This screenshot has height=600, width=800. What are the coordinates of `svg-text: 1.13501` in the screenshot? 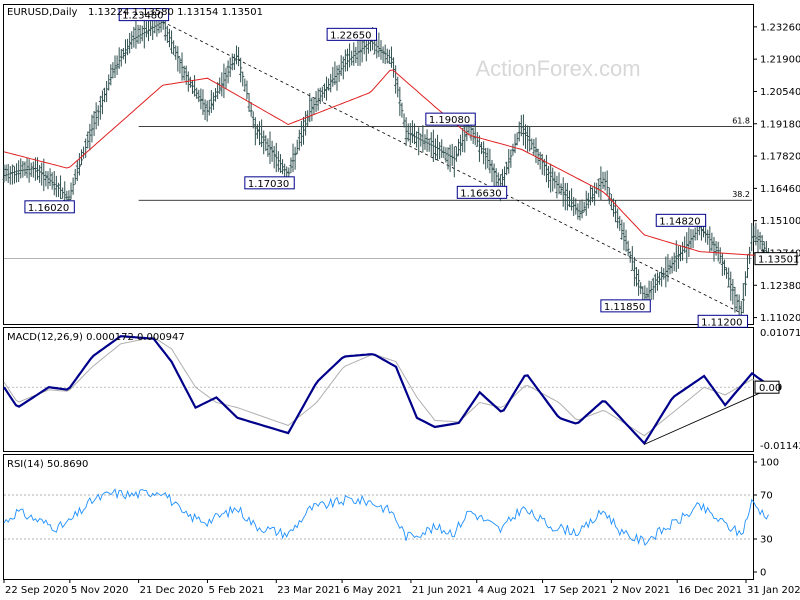 It's located at (778, 260).